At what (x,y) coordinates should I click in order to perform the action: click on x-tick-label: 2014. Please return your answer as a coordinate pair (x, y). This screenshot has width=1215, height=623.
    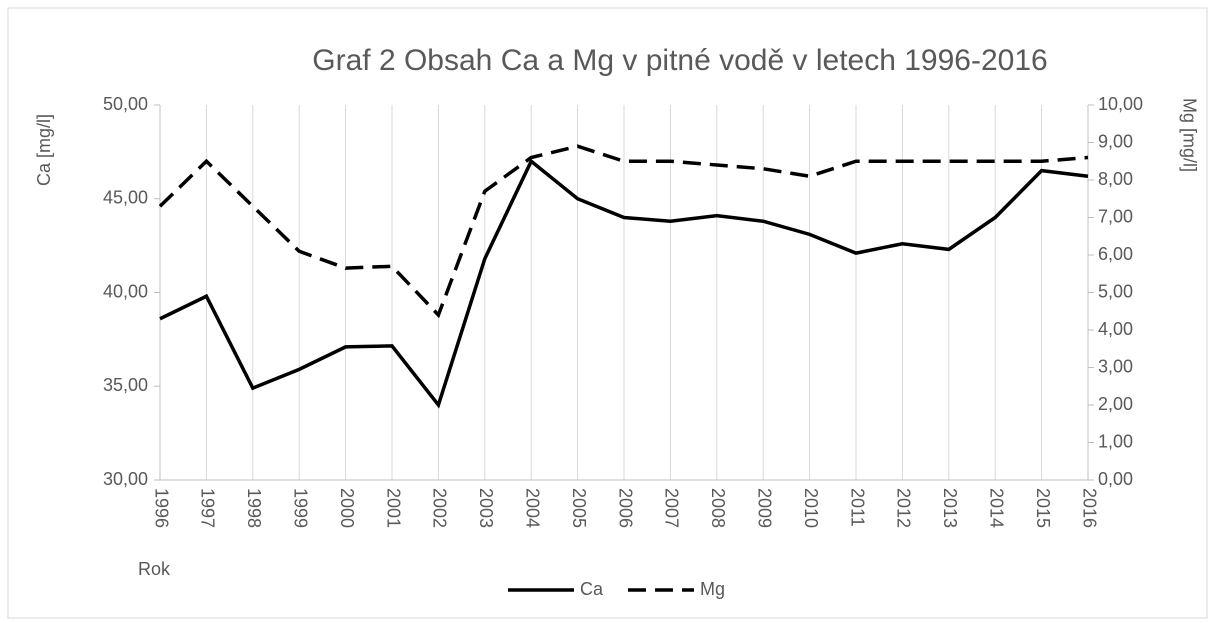
    Looking at the image, I should click on (996, 508).